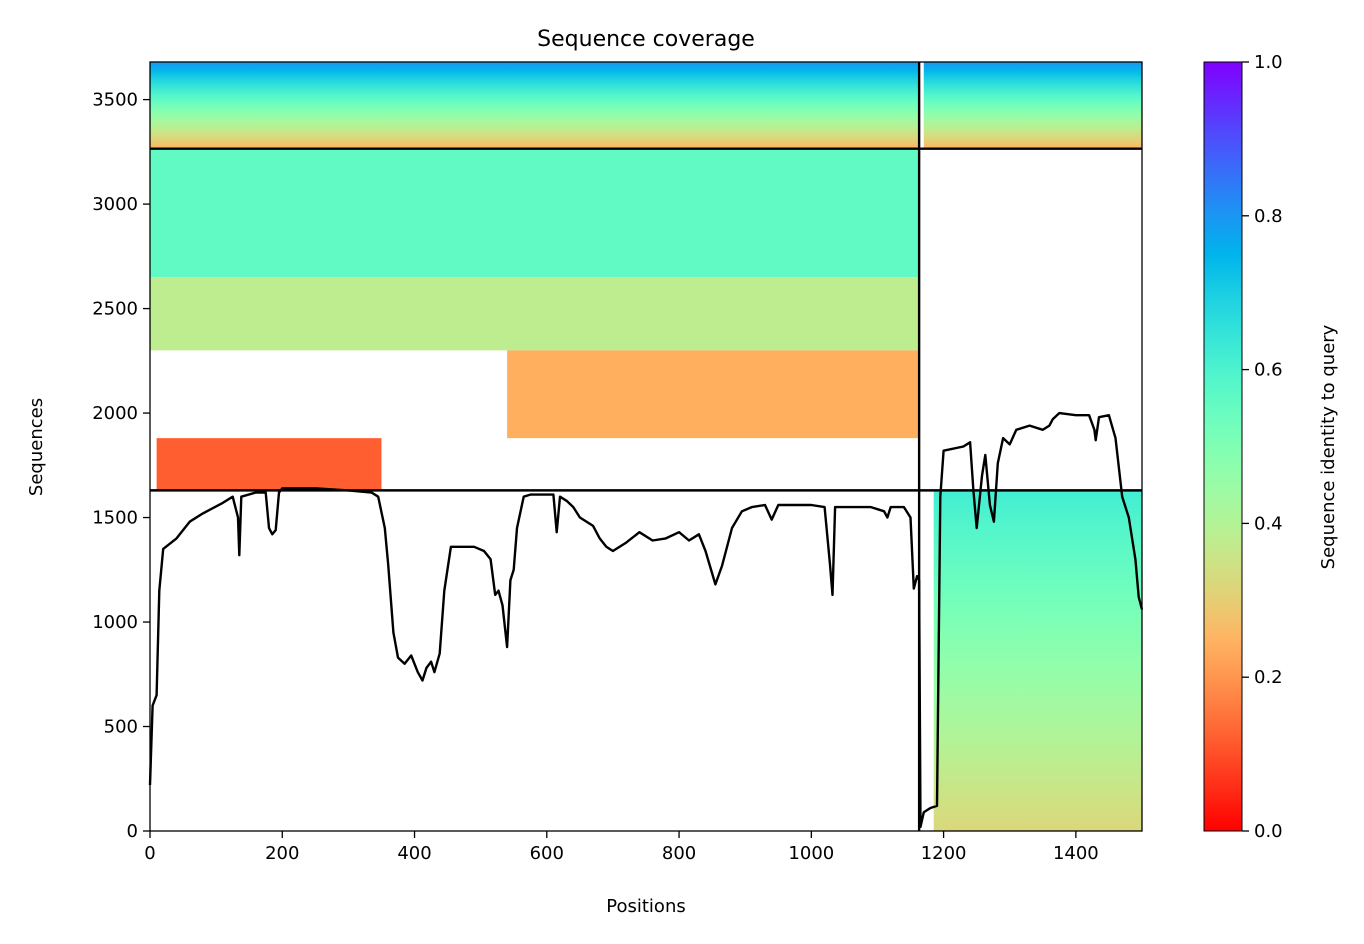 The height and width of the screenshot is (944, 1364). I want to click on colorbar-ticks: 0.0 0.2 0.4 0.6 0.8 1.0, so click(1262, 447).